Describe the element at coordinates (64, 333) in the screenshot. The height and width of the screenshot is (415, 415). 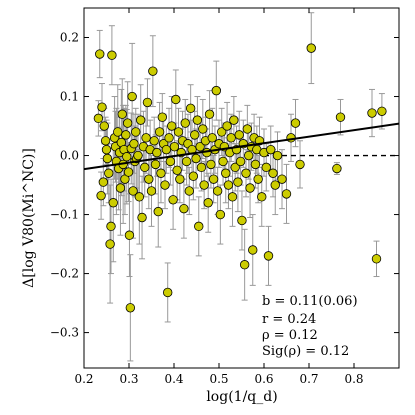
I see `y-tick-label: −0.3` at that location.